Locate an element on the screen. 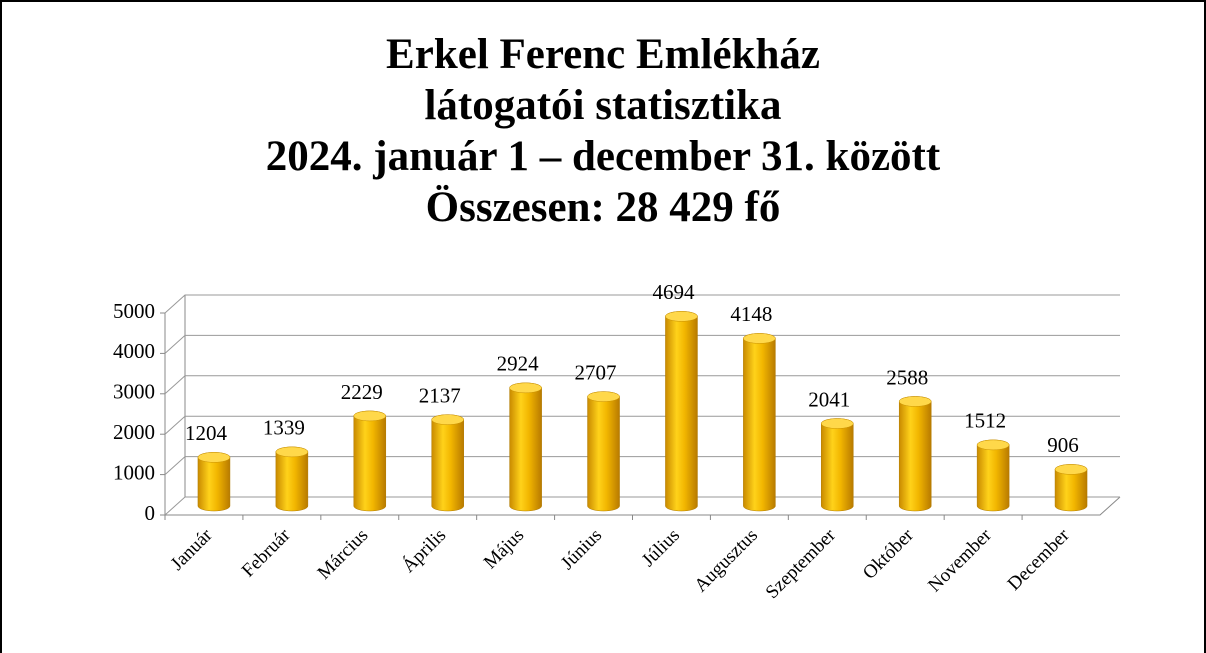  x-tick-label: Május is located at coordinates (504, 549).